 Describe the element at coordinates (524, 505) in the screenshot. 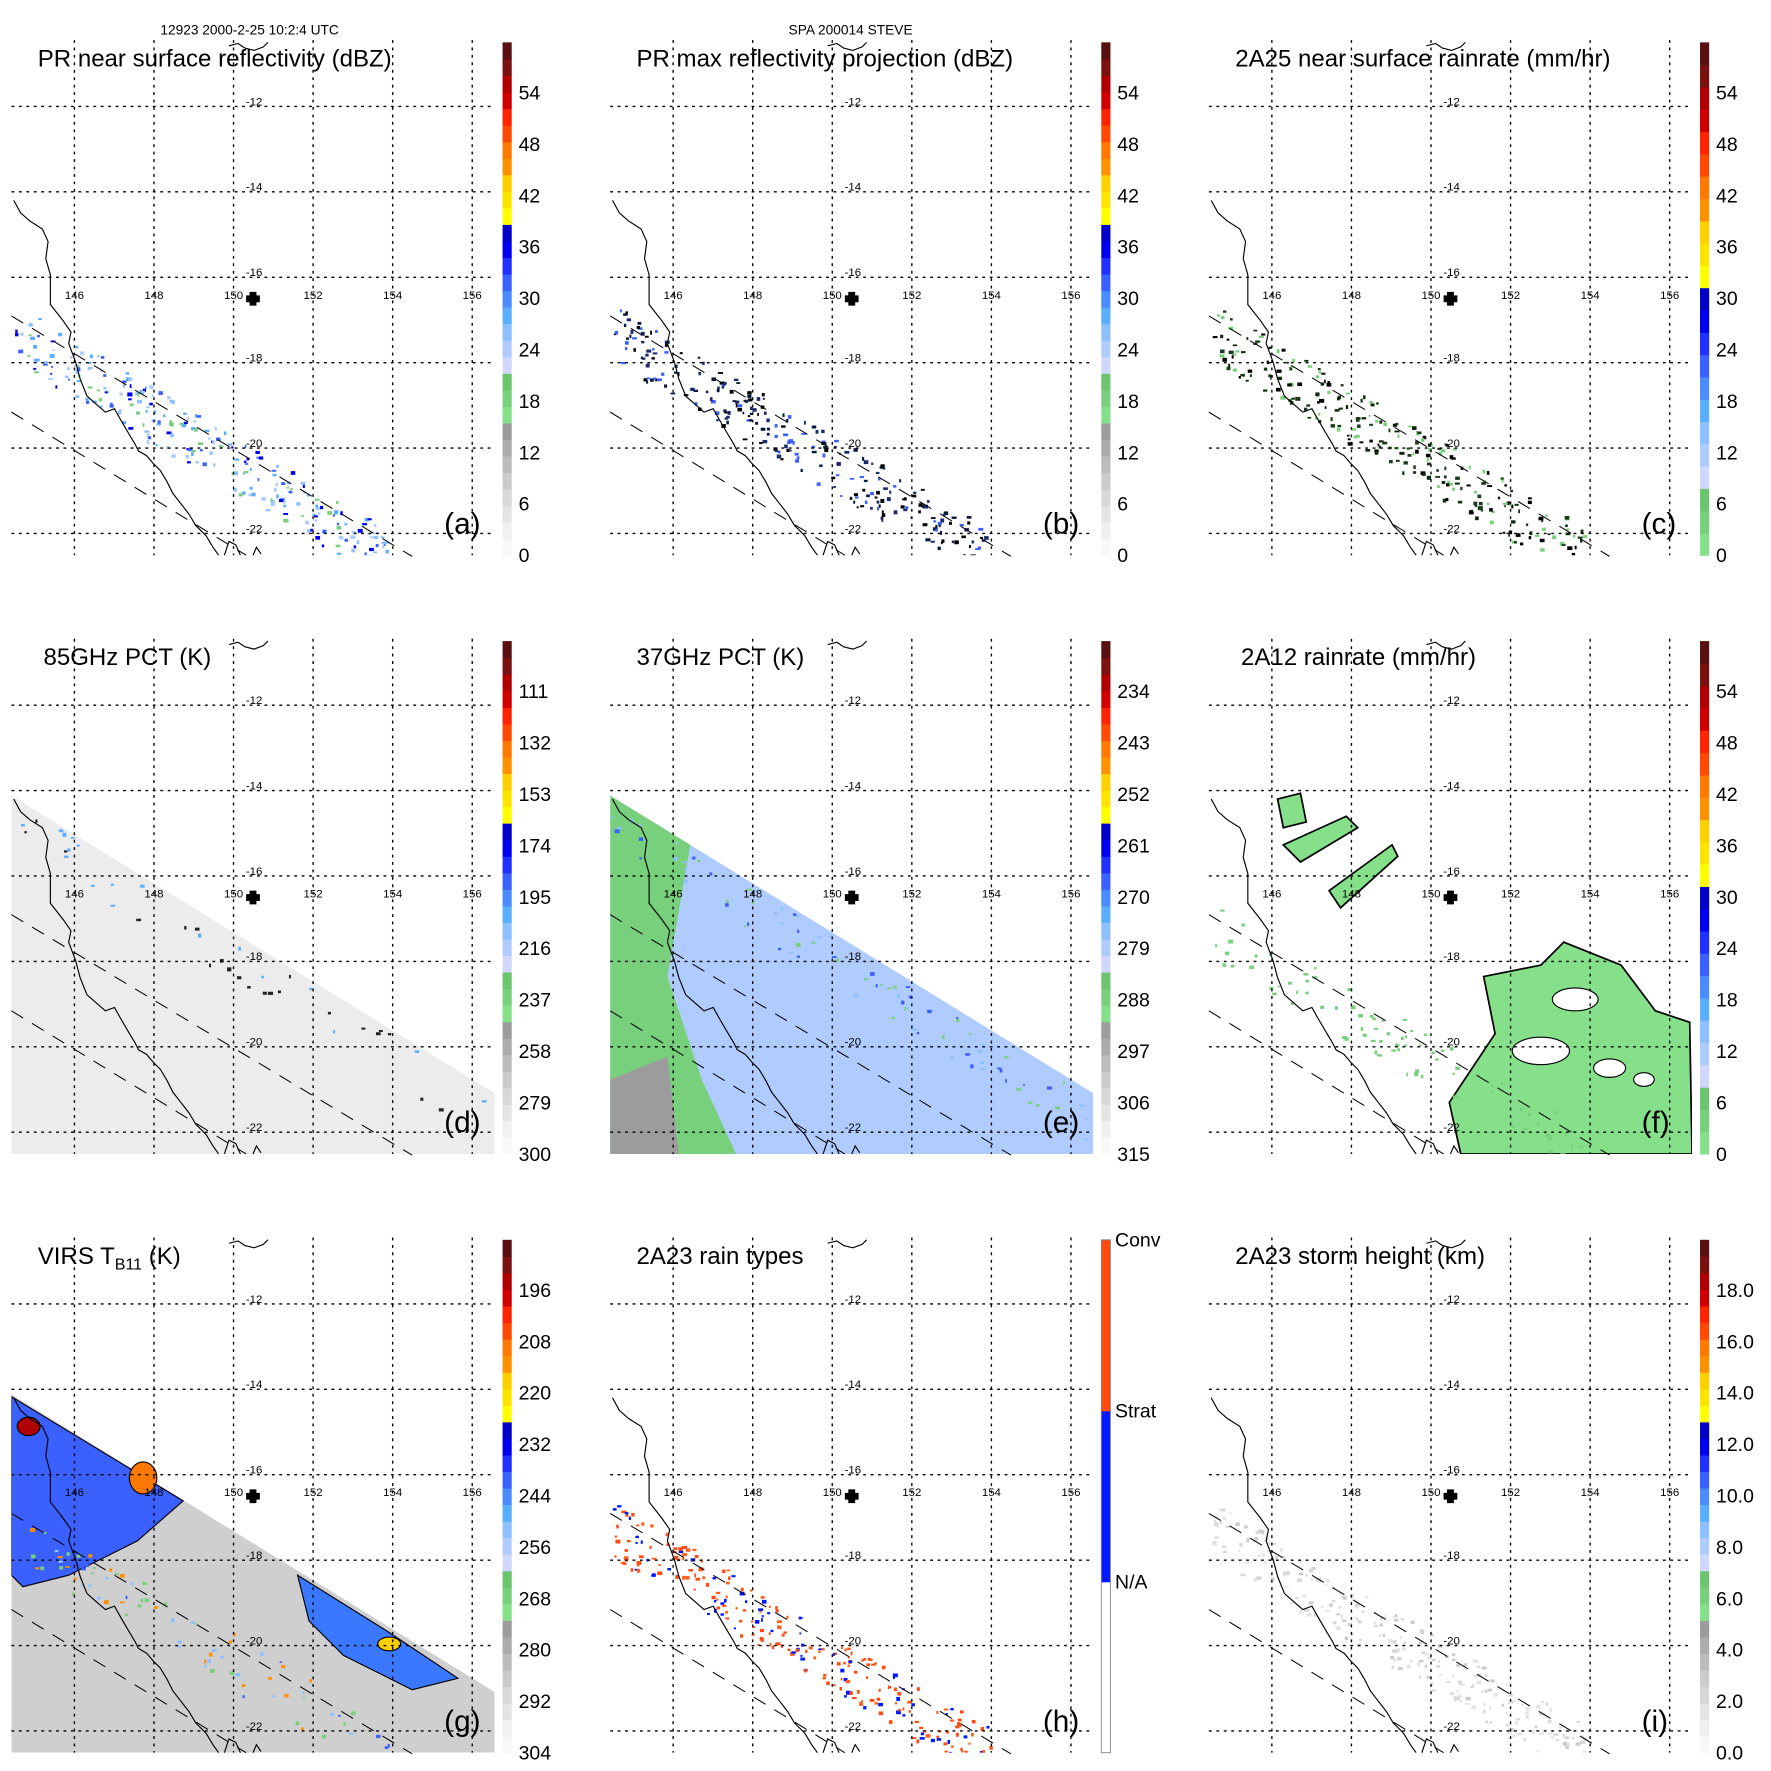

I see `colorbar-tick-label: 6` at that location.